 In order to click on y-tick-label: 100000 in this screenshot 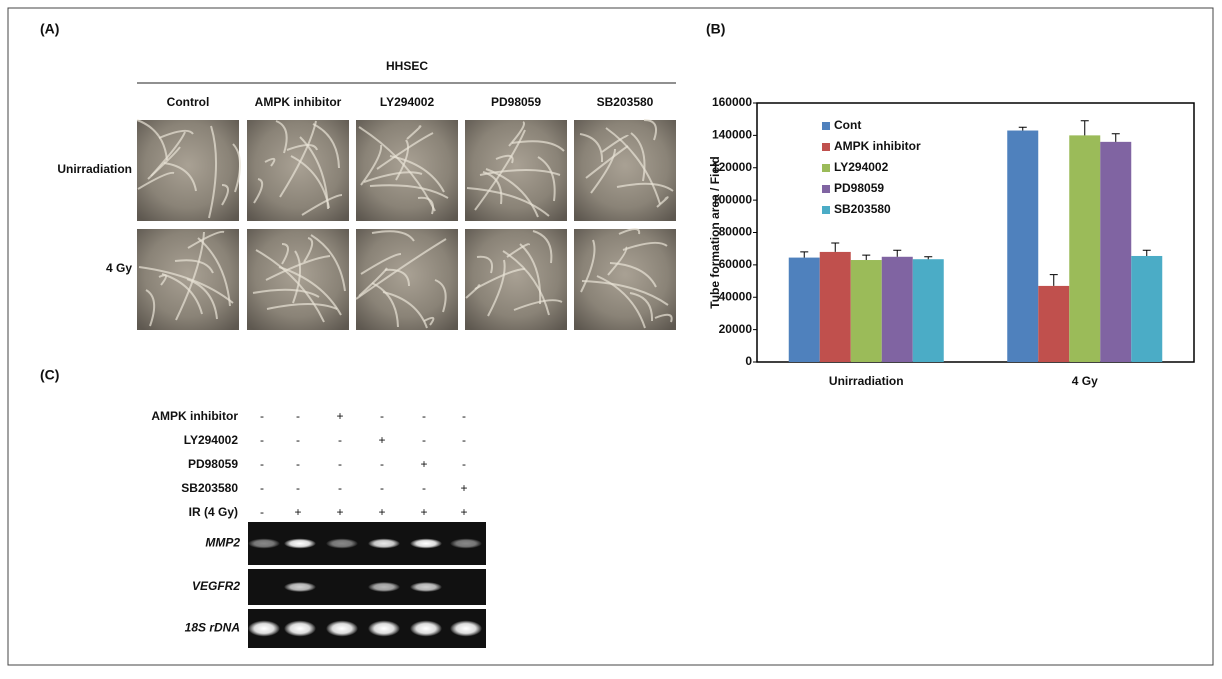, I will do `click(732, 199)`.